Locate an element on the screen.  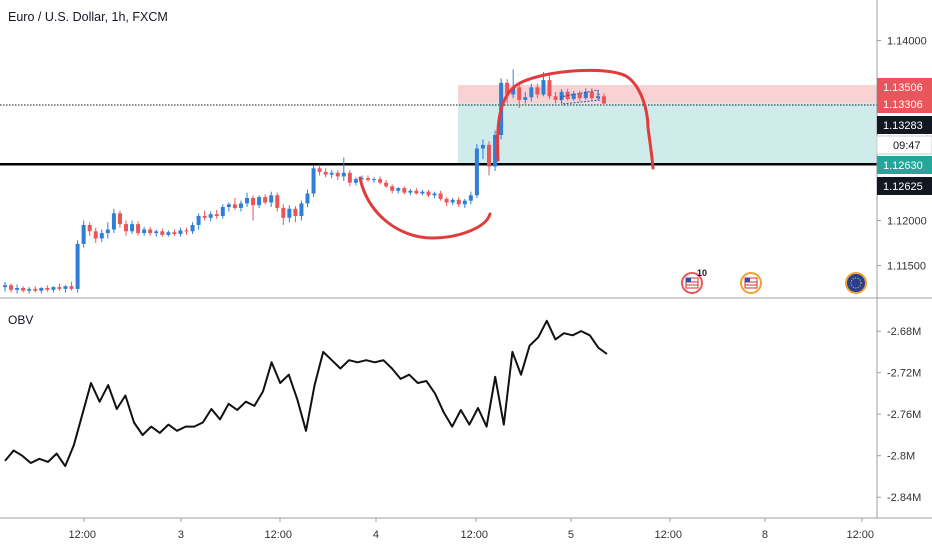
red-freehand-arc is located at coordinates (425, 208).